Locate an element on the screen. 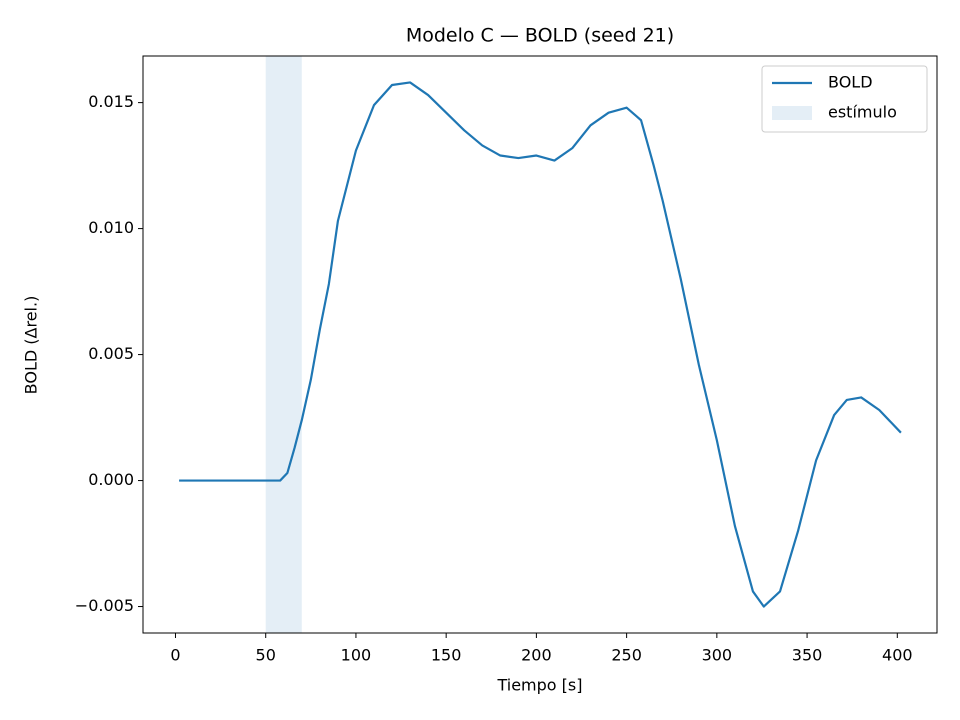 The image size is (960, 720). chart-title: Modelo C — BOLD (seed 21) is located at coordinates (540, 36).